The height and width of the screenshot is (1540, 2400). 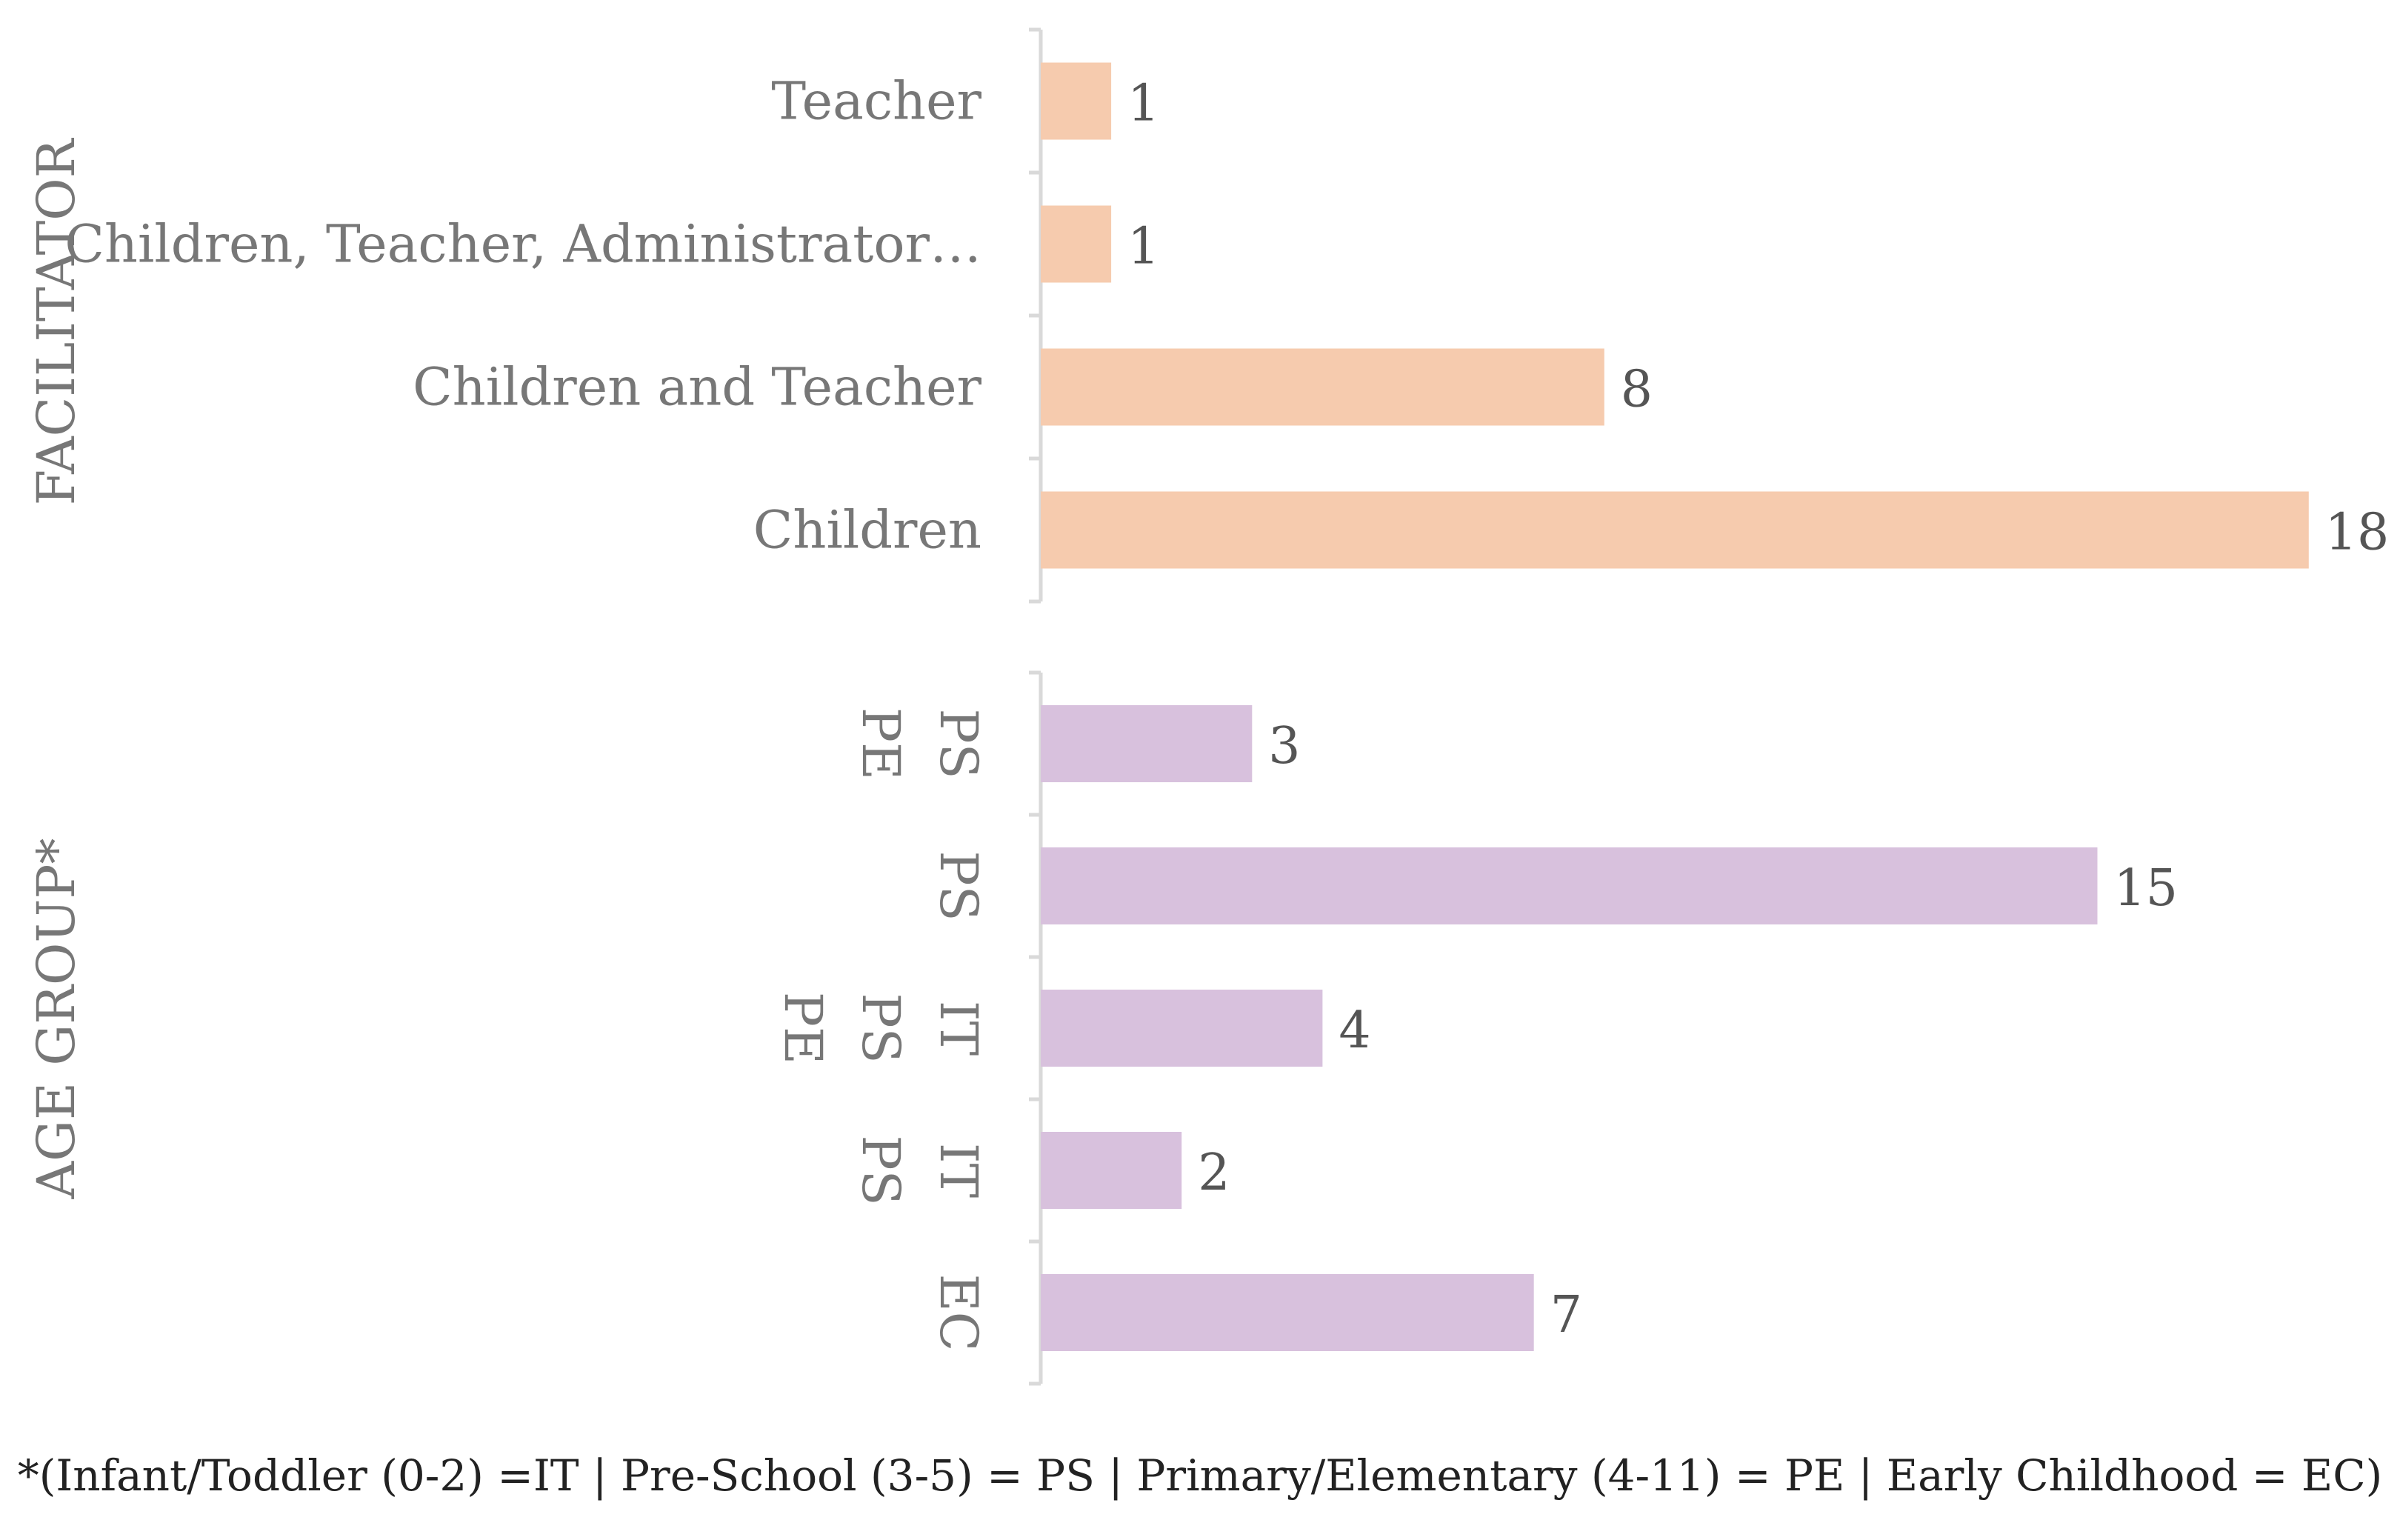 What do you see at coordinates (1354, 1030) in the screenshot?
I see `data-label: 4` at bounding box center [1354, 1030].